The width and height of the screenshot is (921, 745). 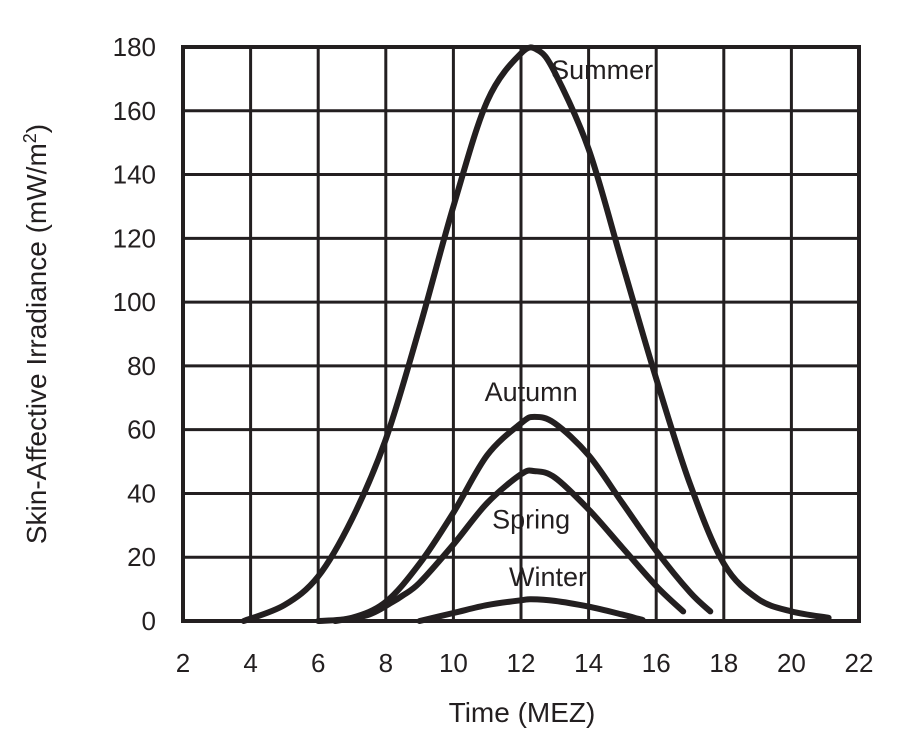 I want to click on series-line-spring, so click(x=509, y=545).